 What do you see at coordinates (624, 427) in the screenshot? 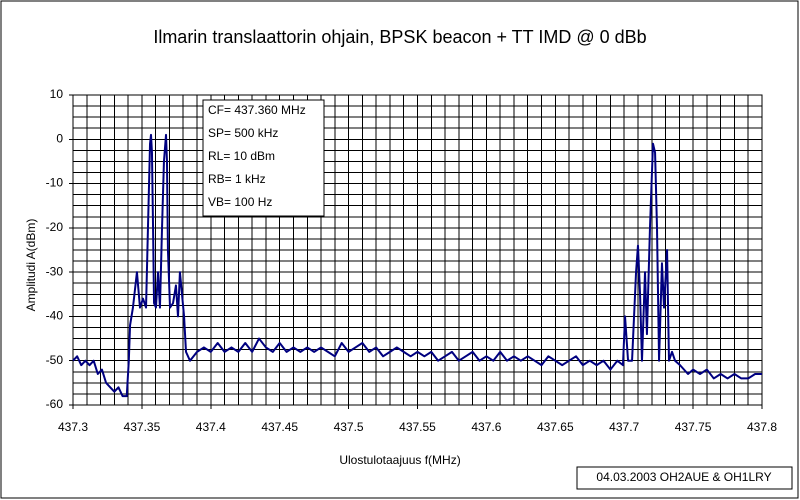
I see `x-tick-label: 437.7` at bounding box center [624, 427].